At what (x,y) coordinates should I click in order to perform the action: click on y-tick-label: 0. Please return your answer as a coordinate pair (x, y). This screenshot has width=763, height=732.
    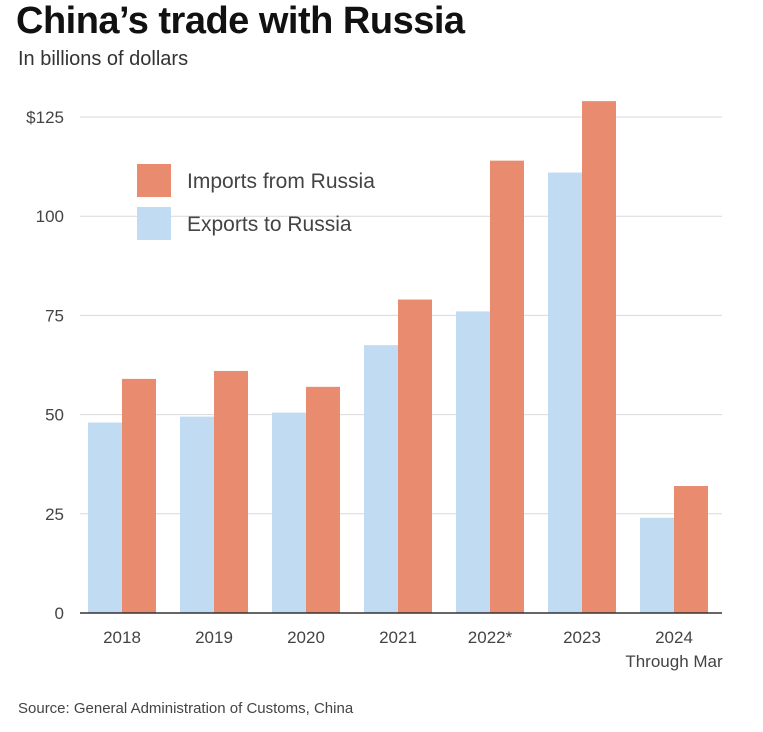
    Looking at the image, I should click on (59, 613).